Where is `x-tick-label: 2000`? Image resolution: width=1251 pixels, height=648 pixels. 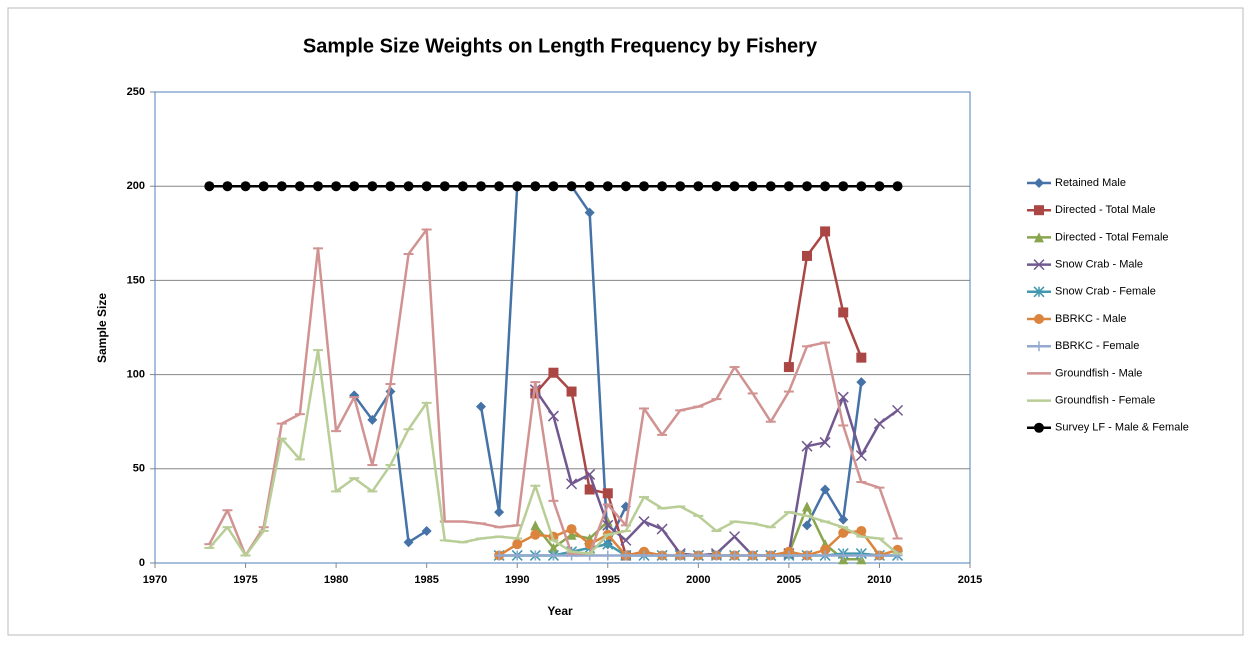
x-tick-label: 2000 is located at coordinates (698, 580).